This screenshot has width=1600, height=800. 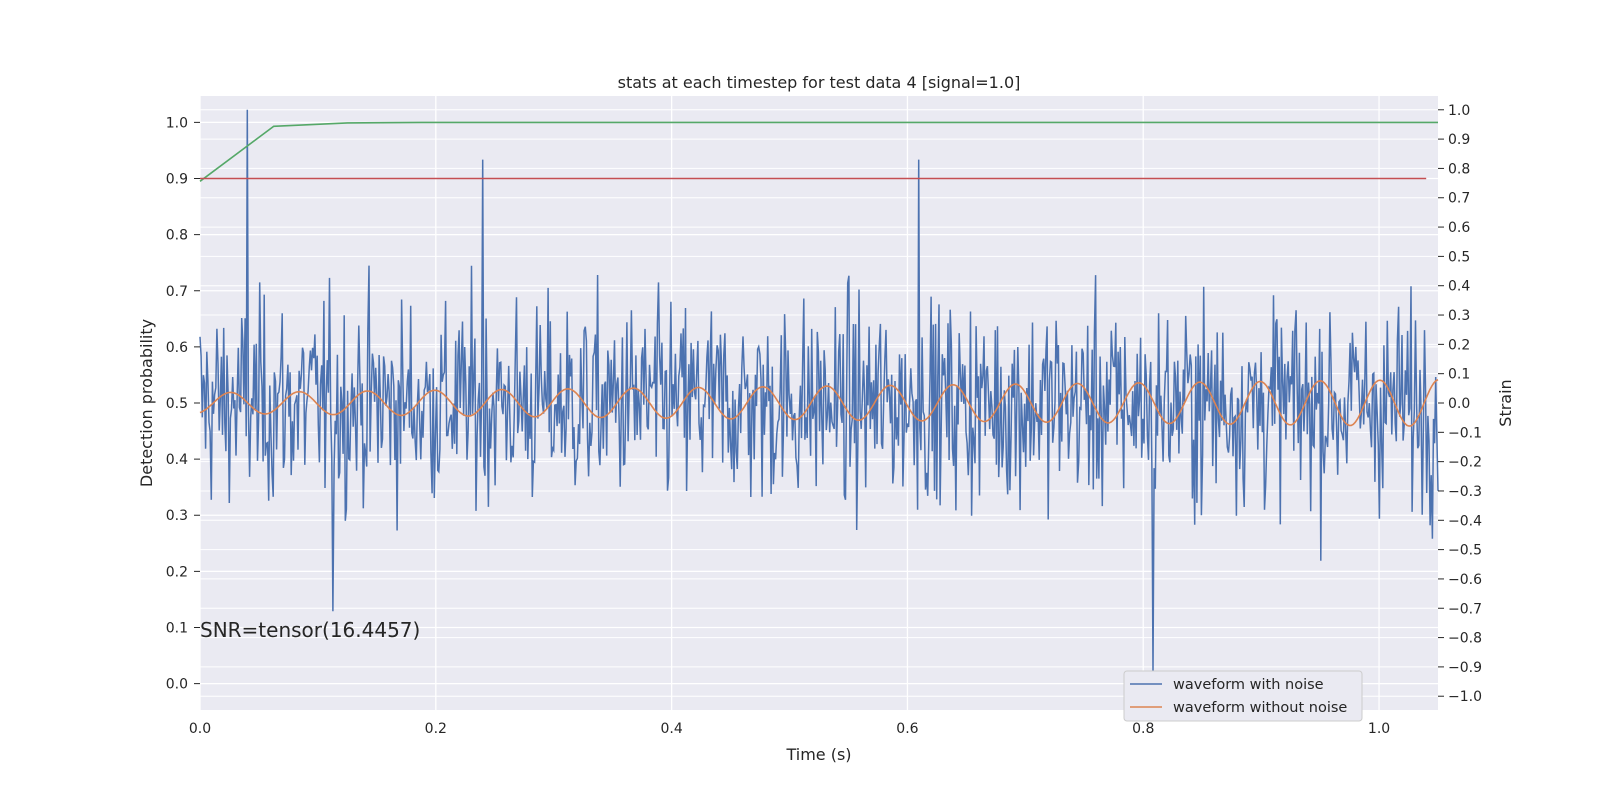 What do you see at coordinates (1459, 111) in the screenshot?
I see `y2-tick-label: 1.0` at bounding box center [1459, 111].